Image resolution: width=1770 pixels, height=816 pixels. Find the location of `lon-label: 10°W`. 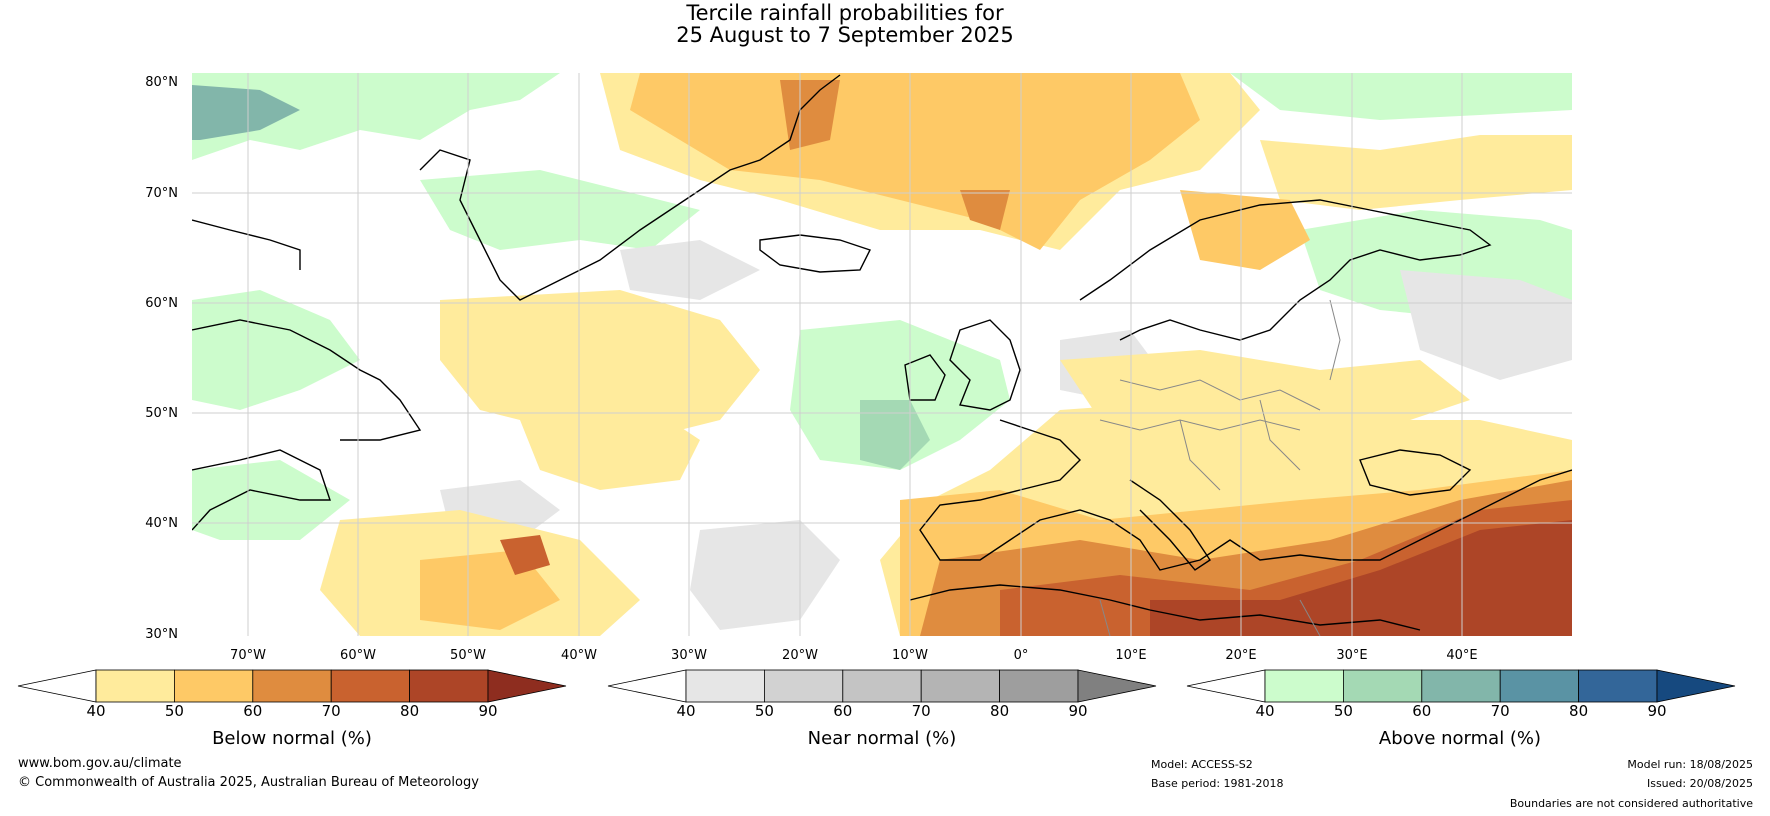

lon-label: 10°W is located at coordinates (910, 655).